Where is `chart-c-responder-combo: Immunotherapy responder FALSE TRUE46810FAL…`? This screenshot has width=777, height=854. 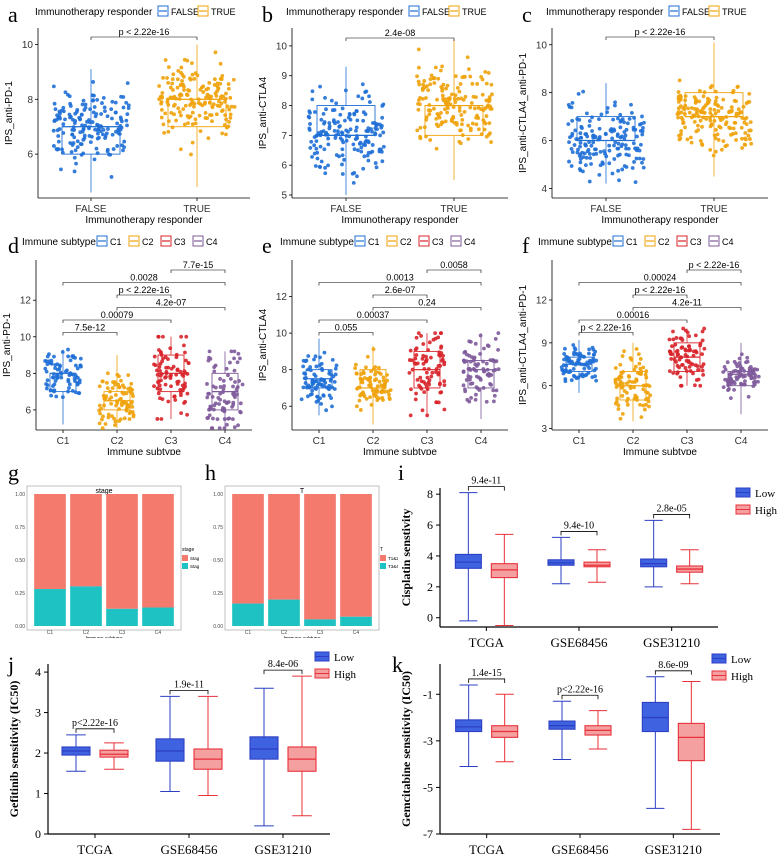 chart-c-responder-combo: Immunotherapy responder FALSE TRUE46810FAL… is located at coordinates (643, 115).